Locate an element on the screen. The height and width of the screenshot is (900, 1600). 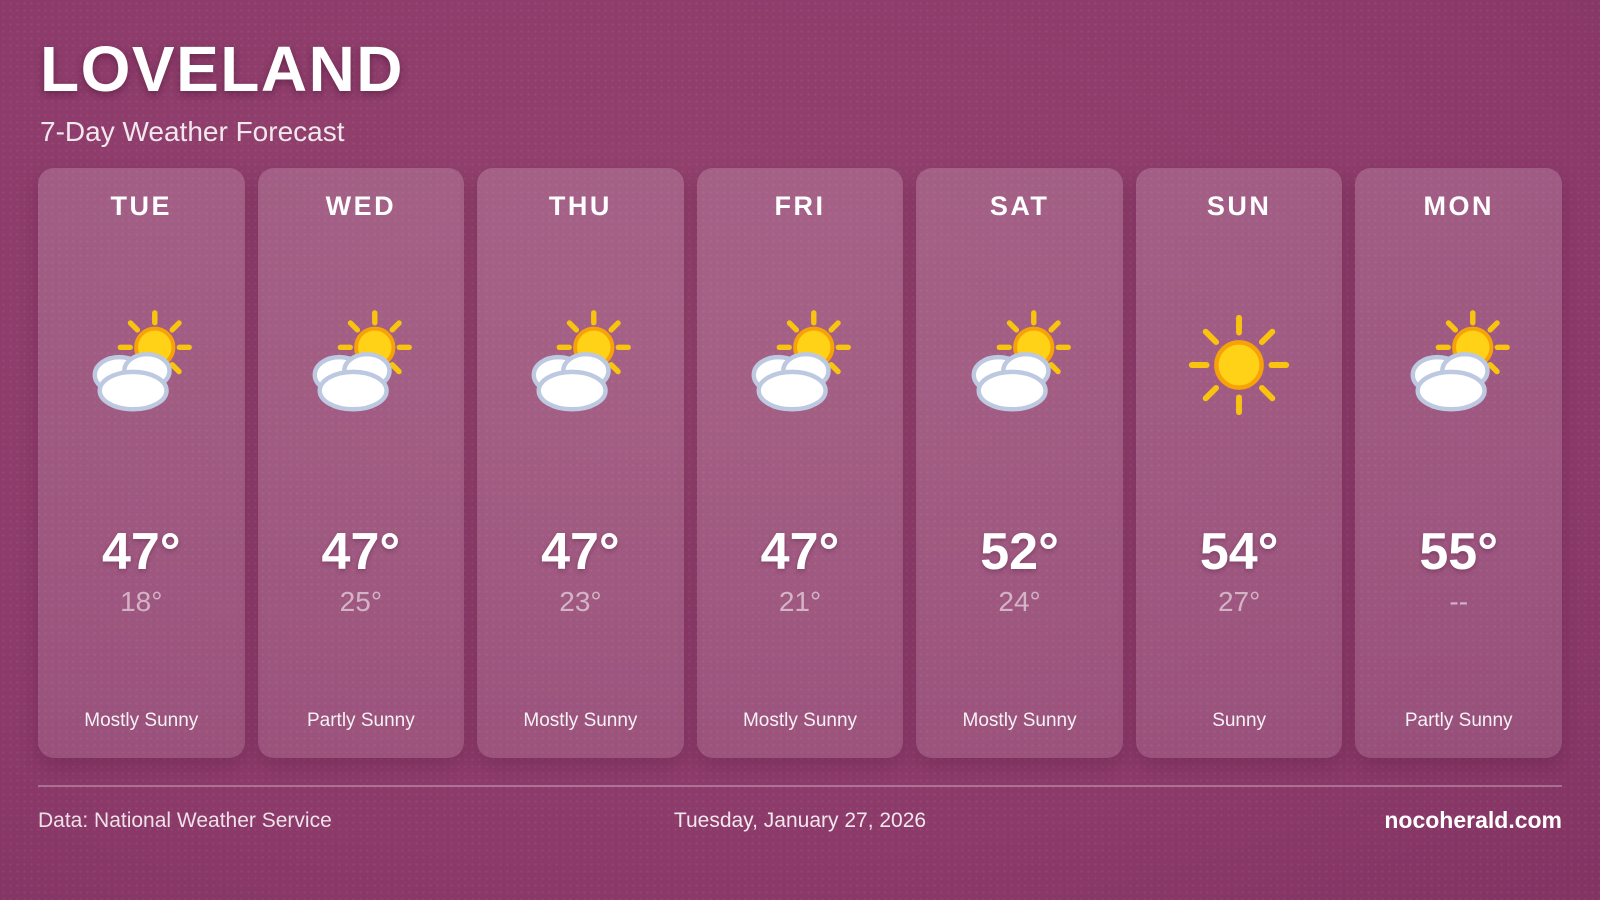
forecast-day-card: SAT 52° 24° Mostly Sunny is located at coordinates (1019, 463).